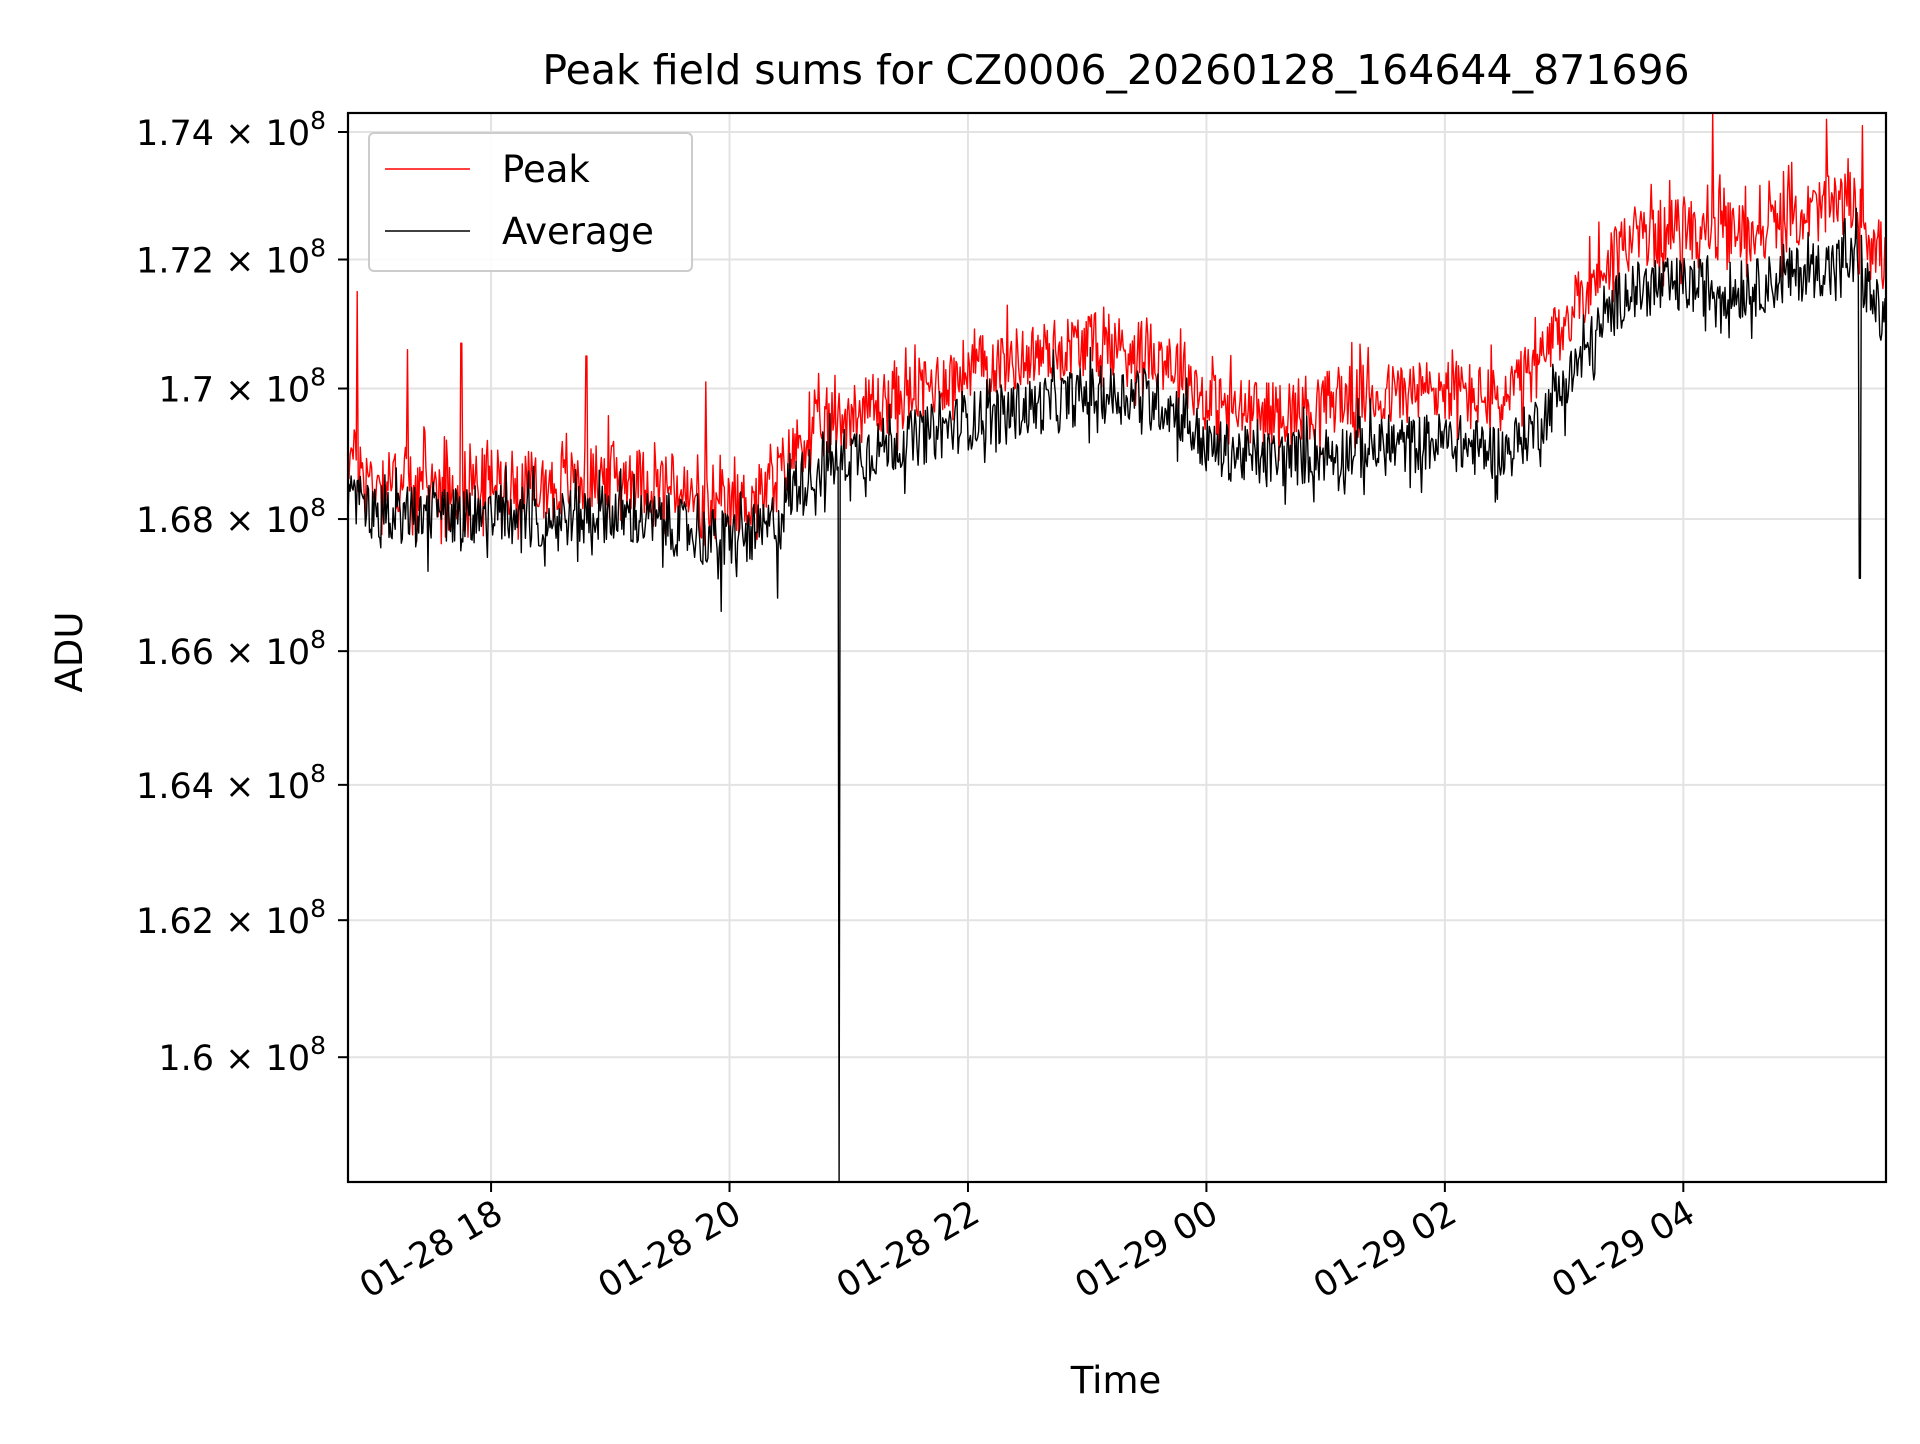 The height and width of the screenshot is (1444, 1920). What do you see at coordinates (546, 169) in the screenshot?
I see `legend-peak-label: Peak` at bounding box center [546, 169].